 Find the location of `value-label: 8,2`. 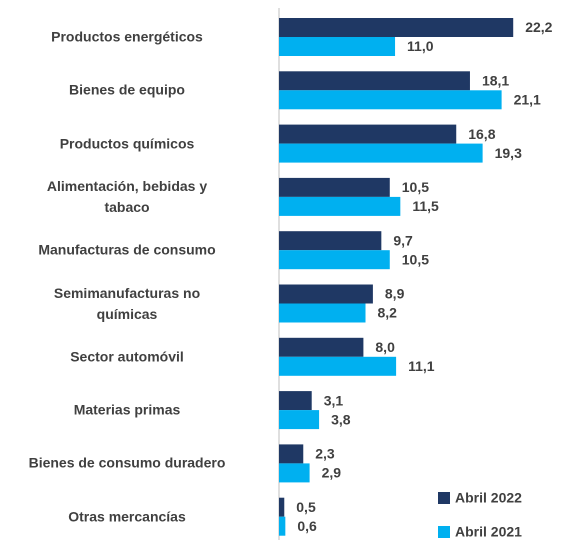

value-label: 8,2 is located at coordinates (388, 313).